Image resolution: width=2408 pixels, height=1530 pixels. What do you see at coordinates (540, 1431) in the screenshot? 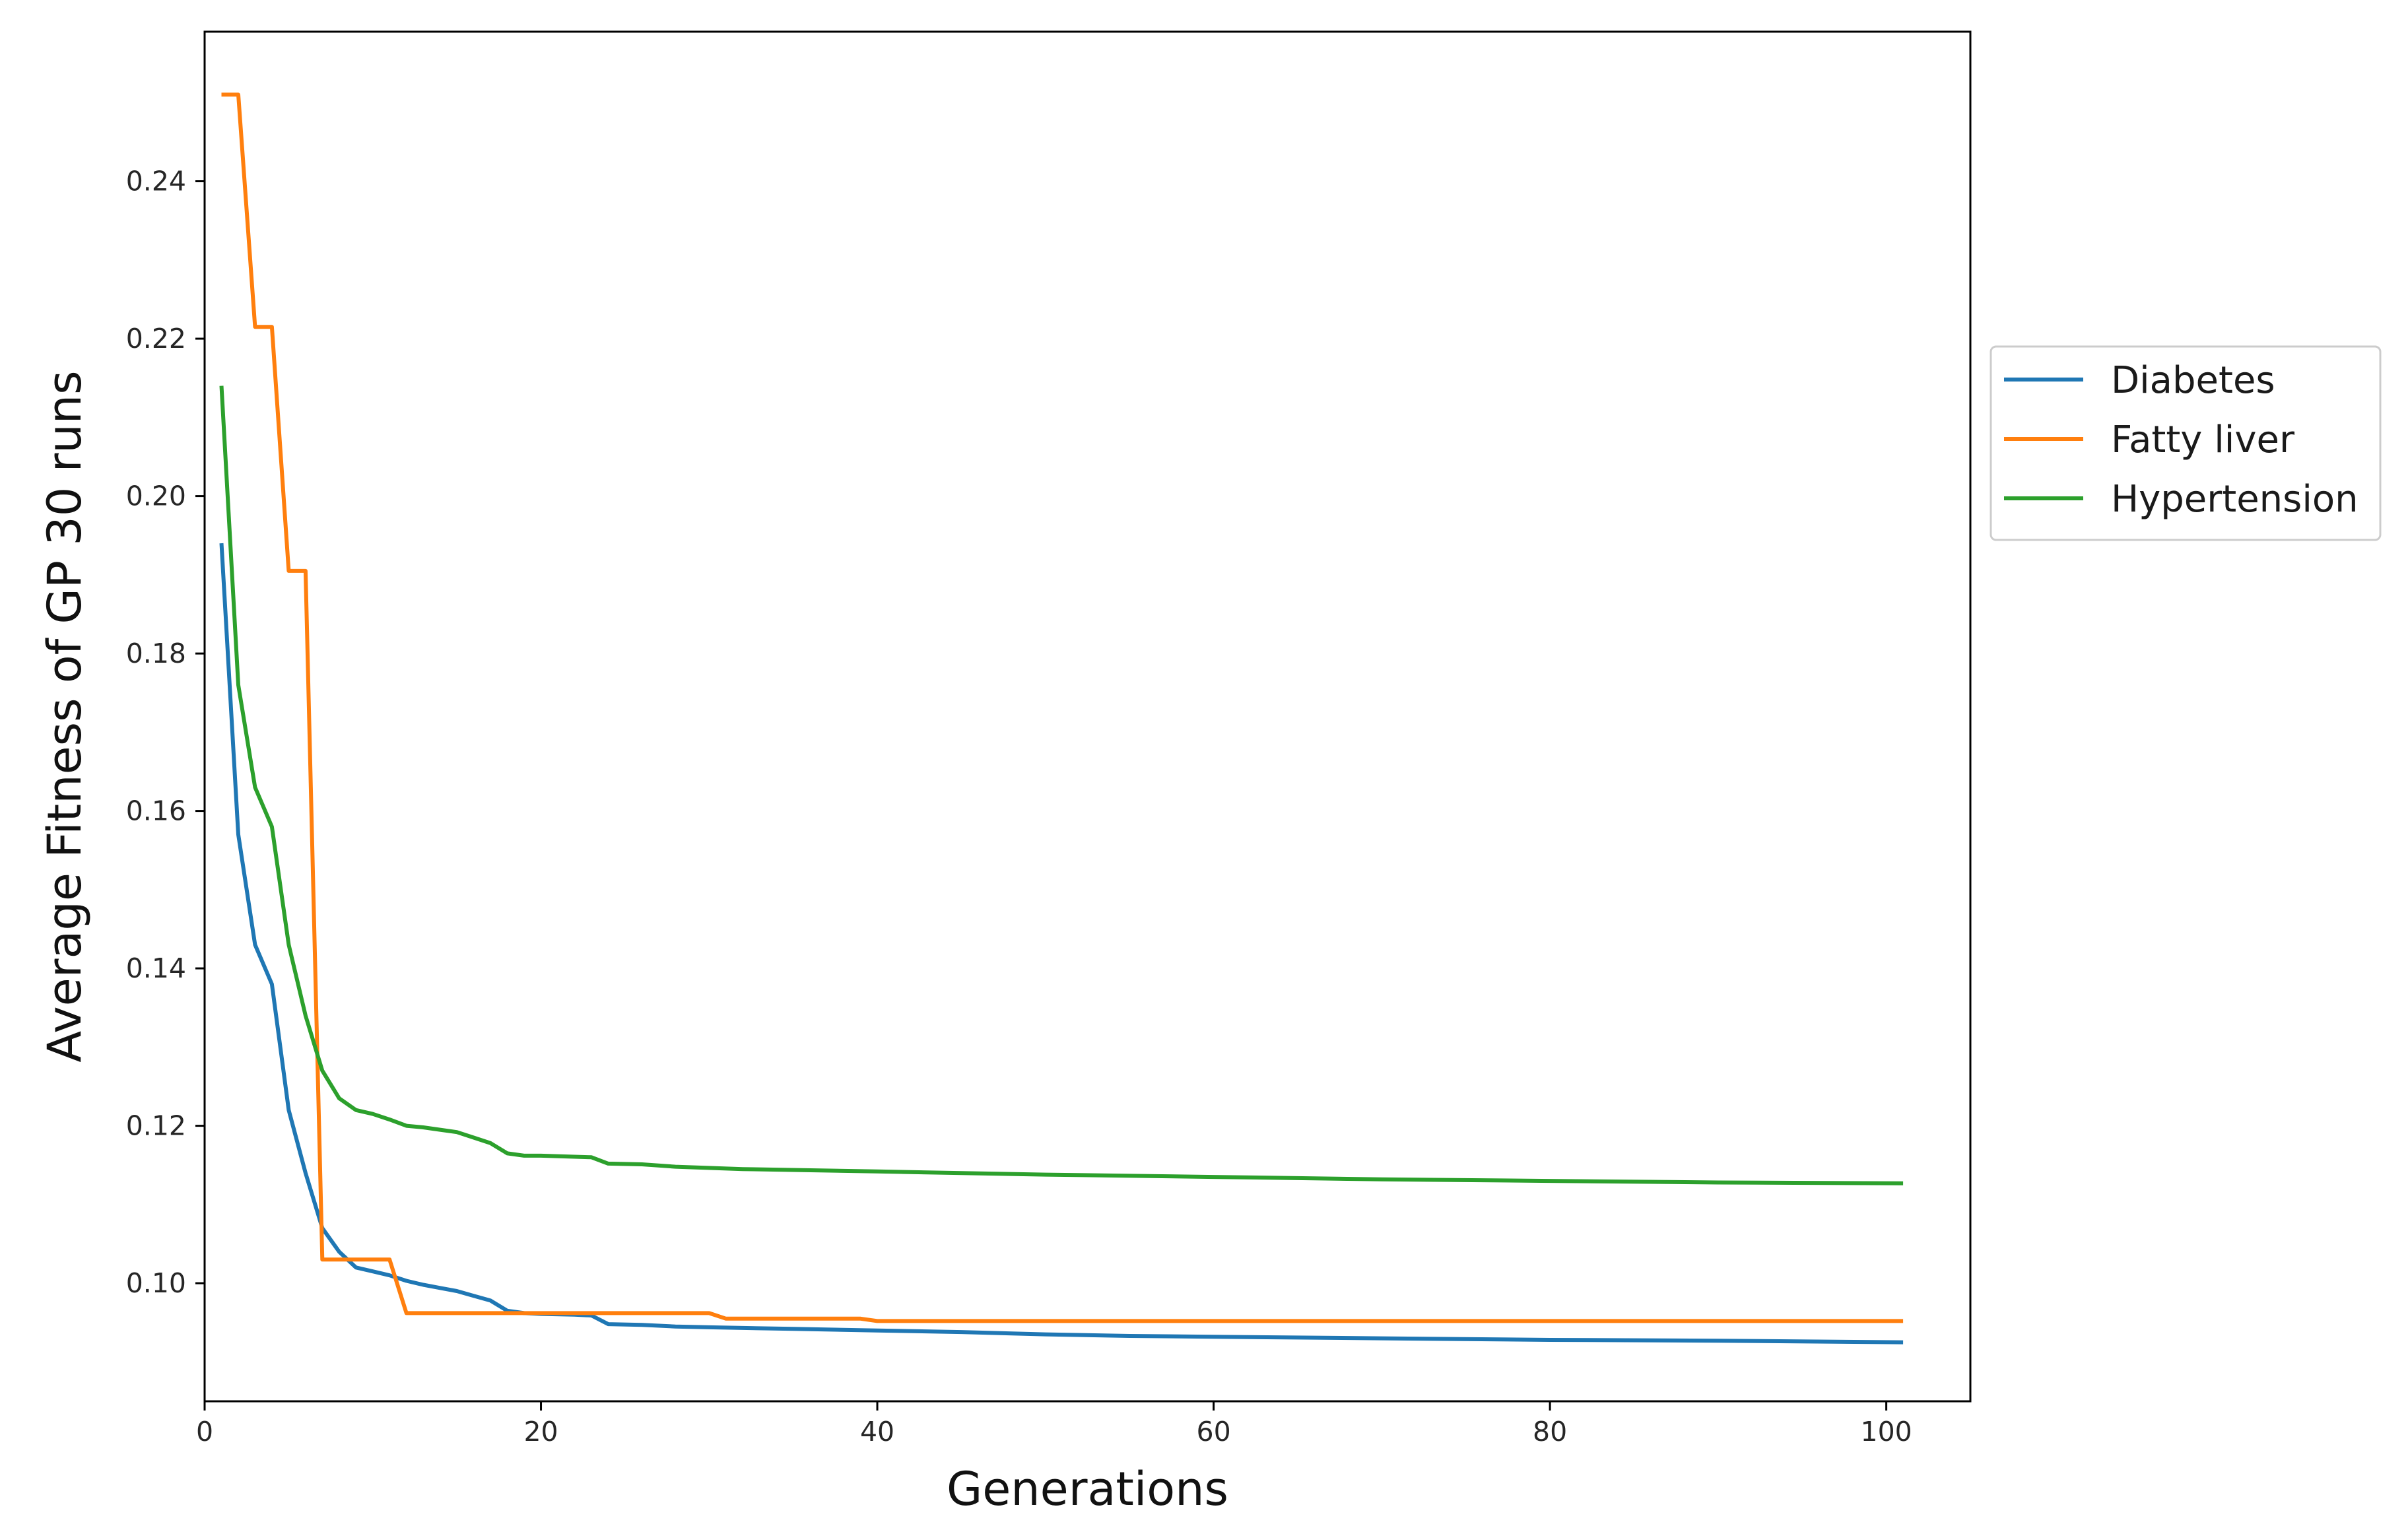
I see `x-tick-label: 20` at bounding box center [540, 1431].